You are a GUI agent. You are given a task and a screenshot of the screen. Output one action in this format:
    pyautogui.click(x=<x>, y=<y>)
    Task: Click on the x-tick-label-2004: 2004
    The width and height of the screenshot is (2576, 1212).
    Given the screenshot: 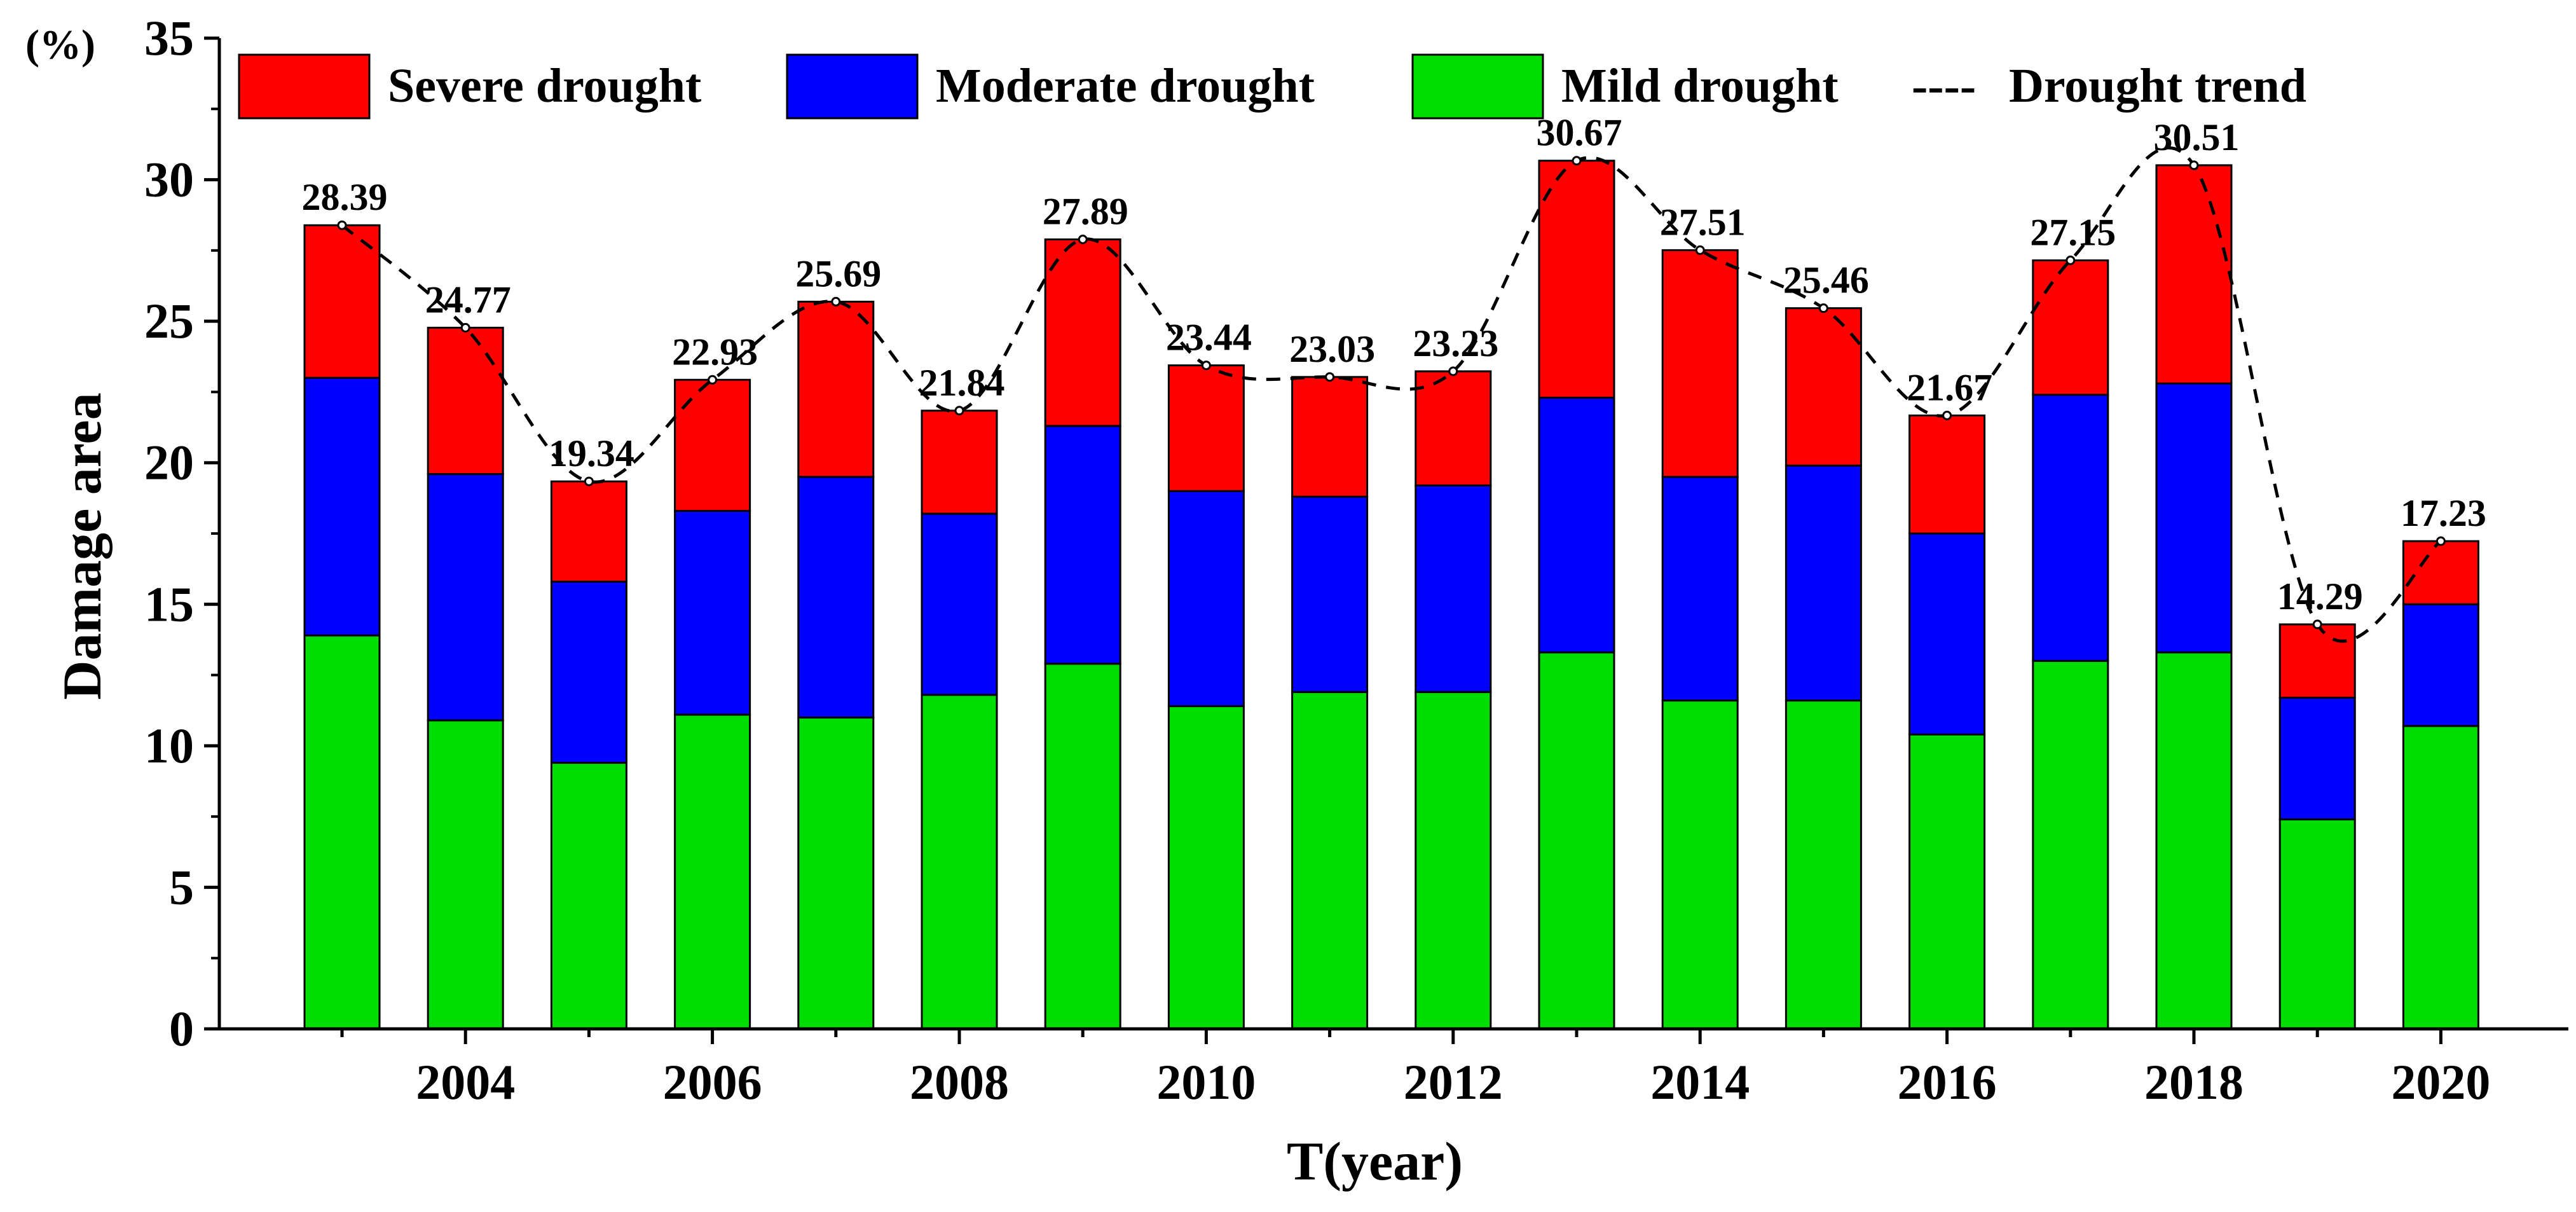 What is the action you would take?
    pyautogui.click(x=465, y=1082)
    